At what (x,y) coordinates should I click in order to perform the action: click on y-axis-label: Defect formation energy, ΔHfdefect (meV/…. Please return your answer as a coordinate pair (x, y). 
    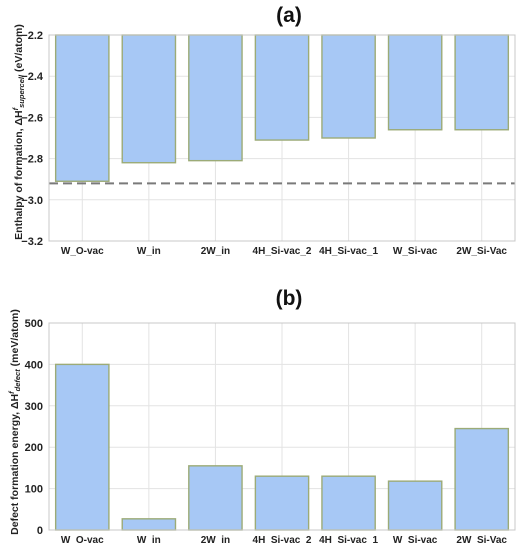
    Looking at the image, I should click on (14, 422).